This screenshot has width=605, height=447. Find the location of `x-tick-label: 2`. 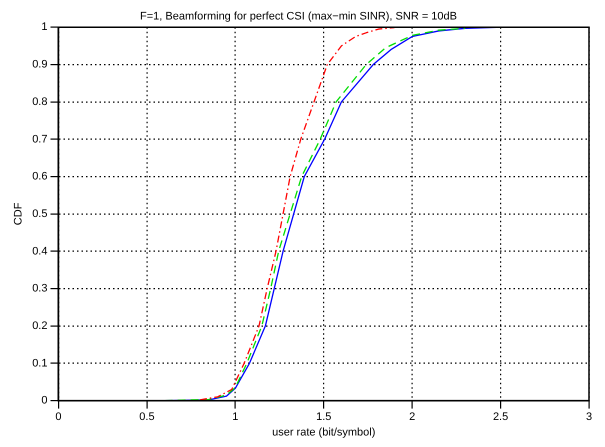

x-tick-label: 2 is located at coordinates (412, 417).